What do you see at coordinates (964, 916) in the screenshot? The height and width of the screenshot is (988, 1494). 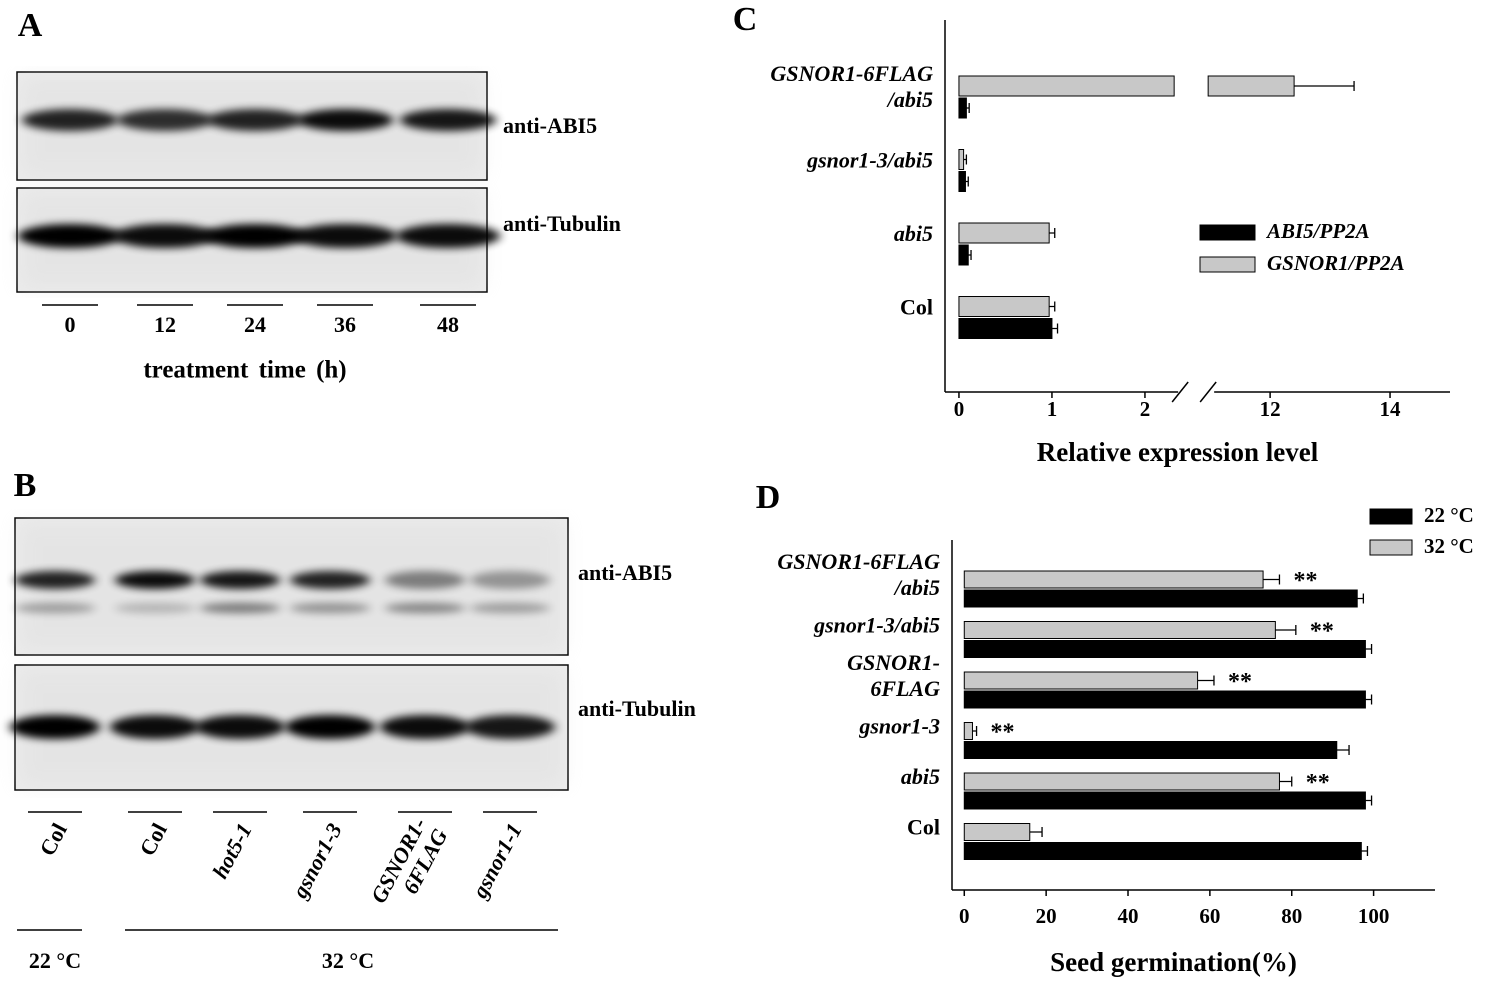 I see `x-tick-label: 0` at bounding box center [964, 916].